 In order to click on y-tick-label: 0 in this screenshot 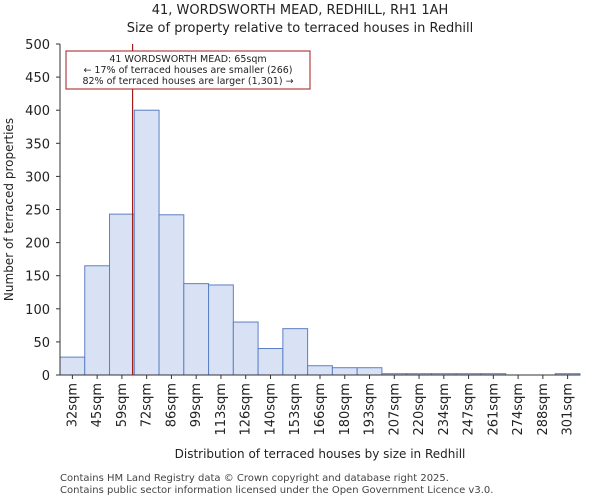, I will do `click(46, 376)`.